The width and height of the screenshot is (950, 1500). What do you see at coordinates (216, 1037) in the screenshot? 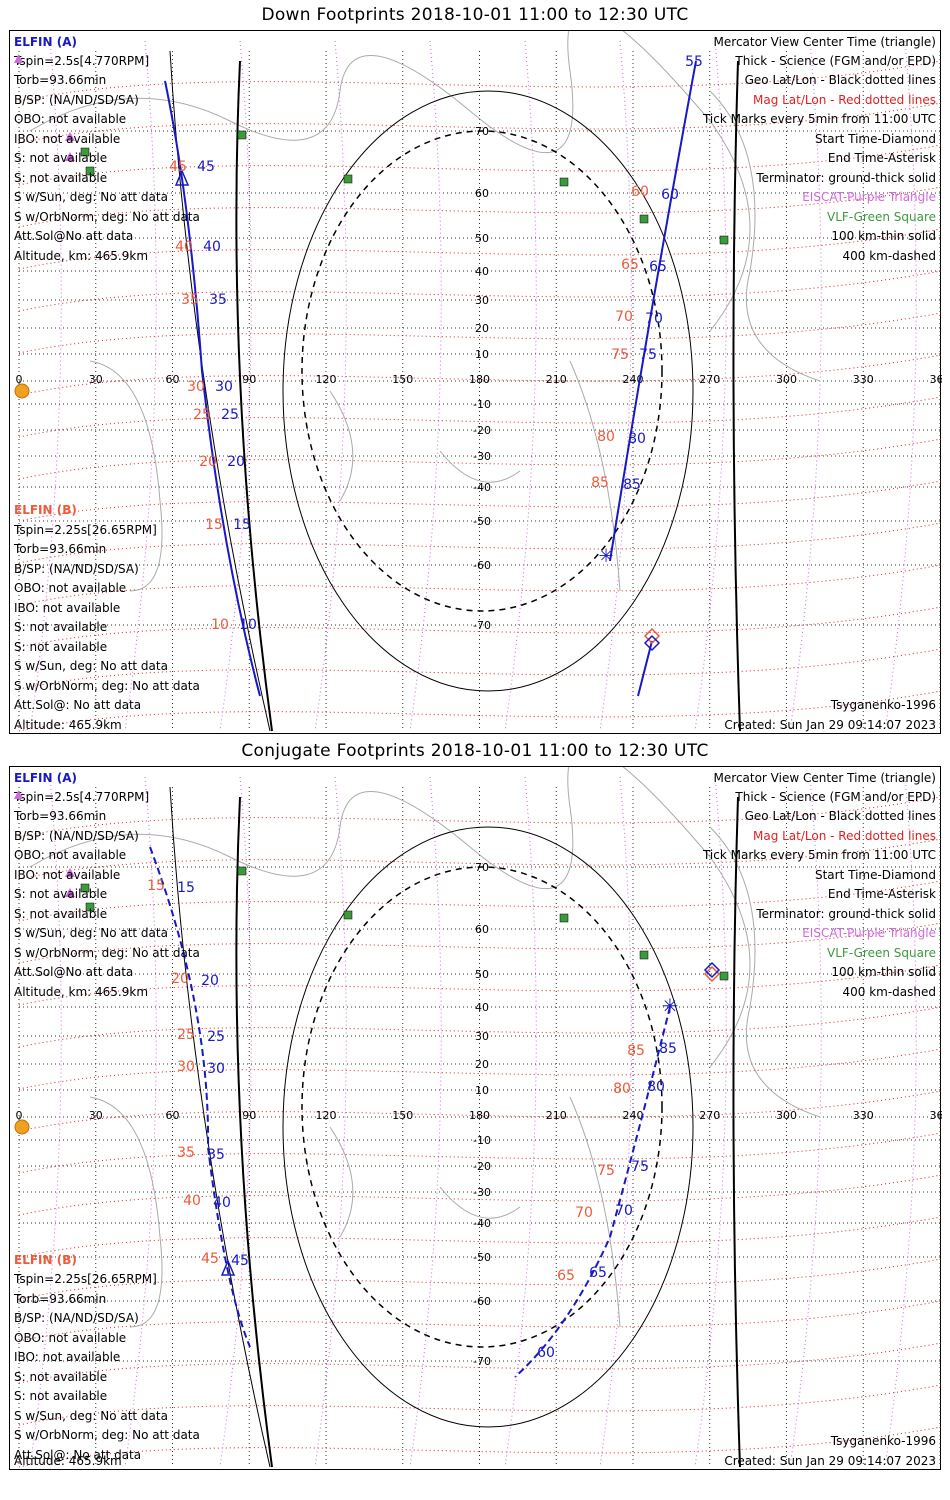
I see `track-tick-a: 25` at bounding box center [216, 1037].